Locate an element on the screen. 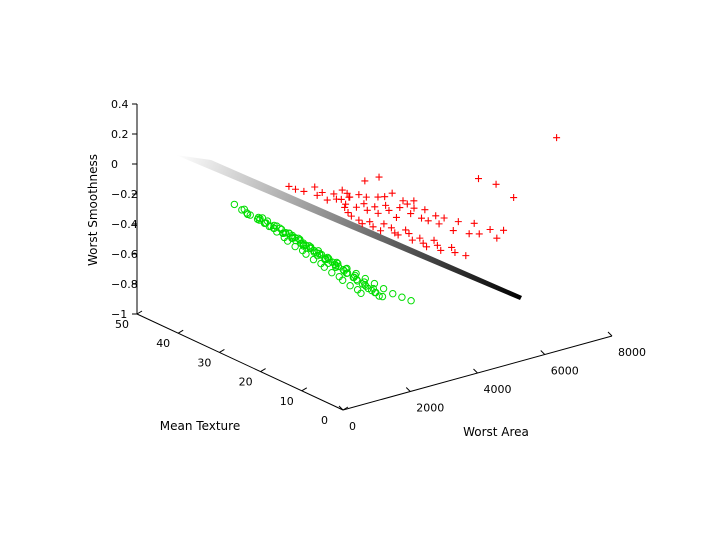  series-green-points is located at coordinates (322, 252).